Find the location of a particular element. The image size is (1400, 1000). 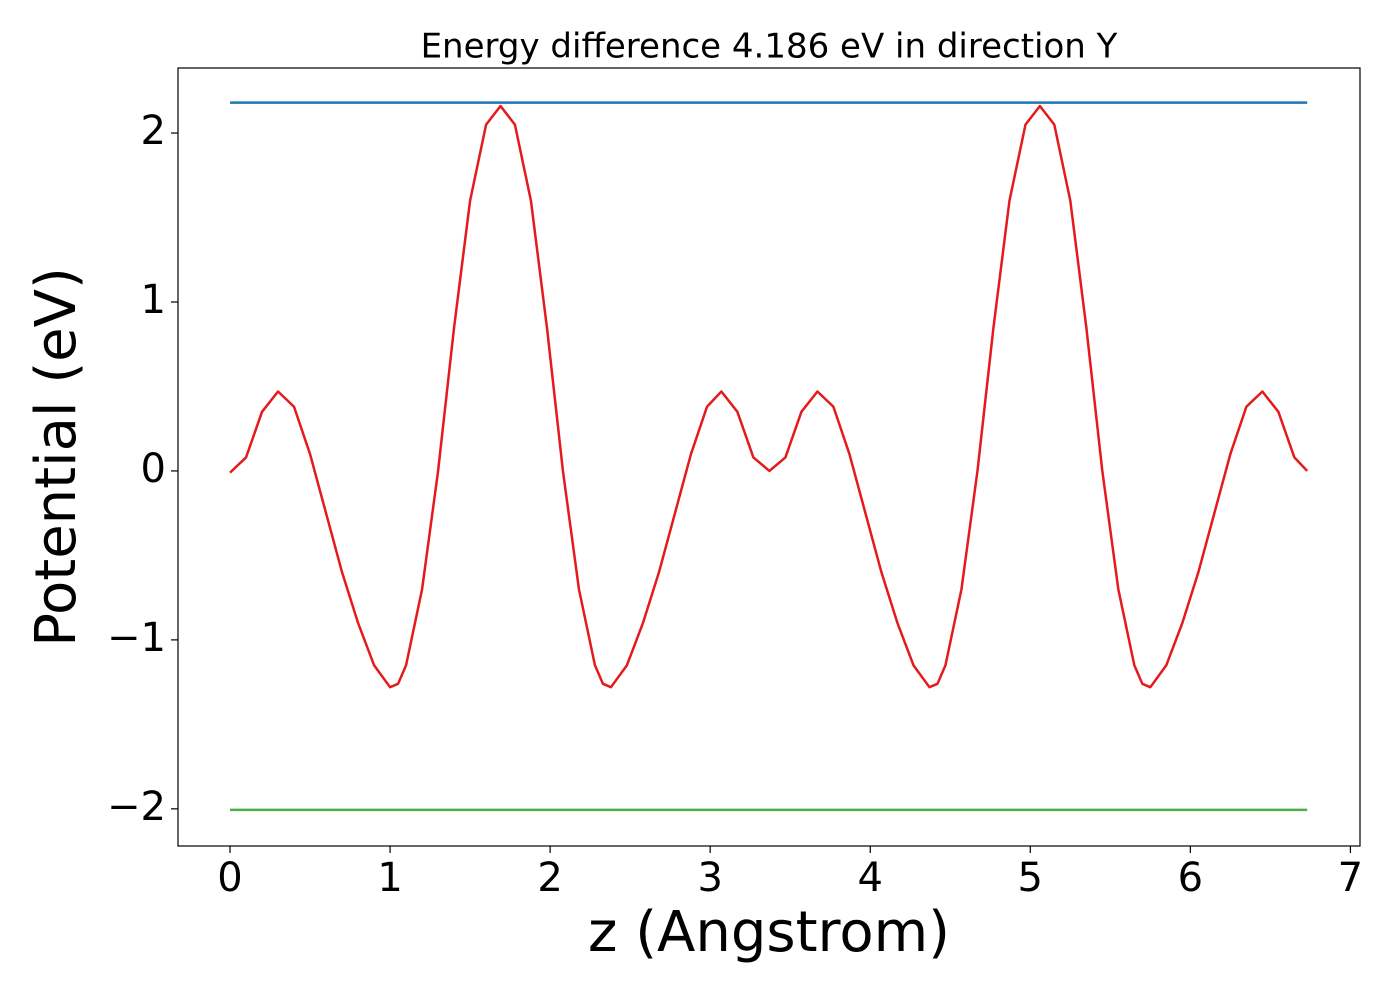

x-tick-label: 4 is located at coordinates (870, 878).